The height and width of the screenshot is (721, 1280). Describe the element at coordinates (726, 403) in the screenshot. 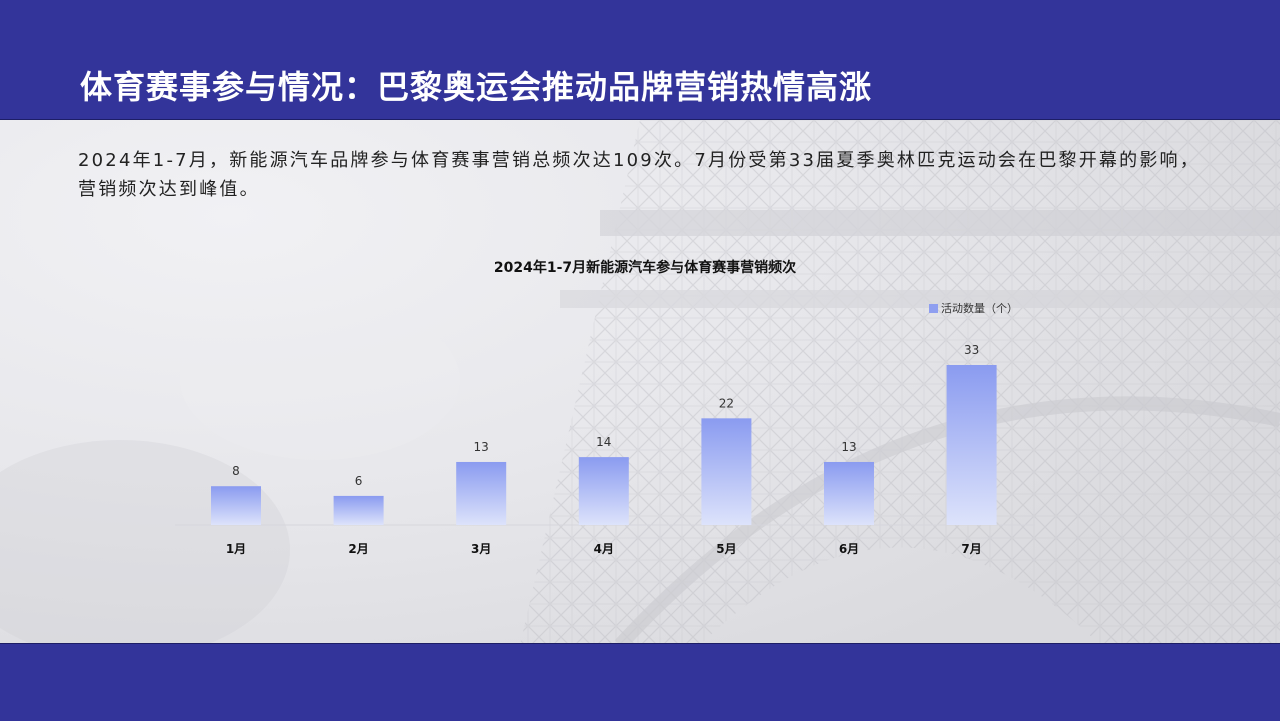

I see `data-label-5: 22` at that location.